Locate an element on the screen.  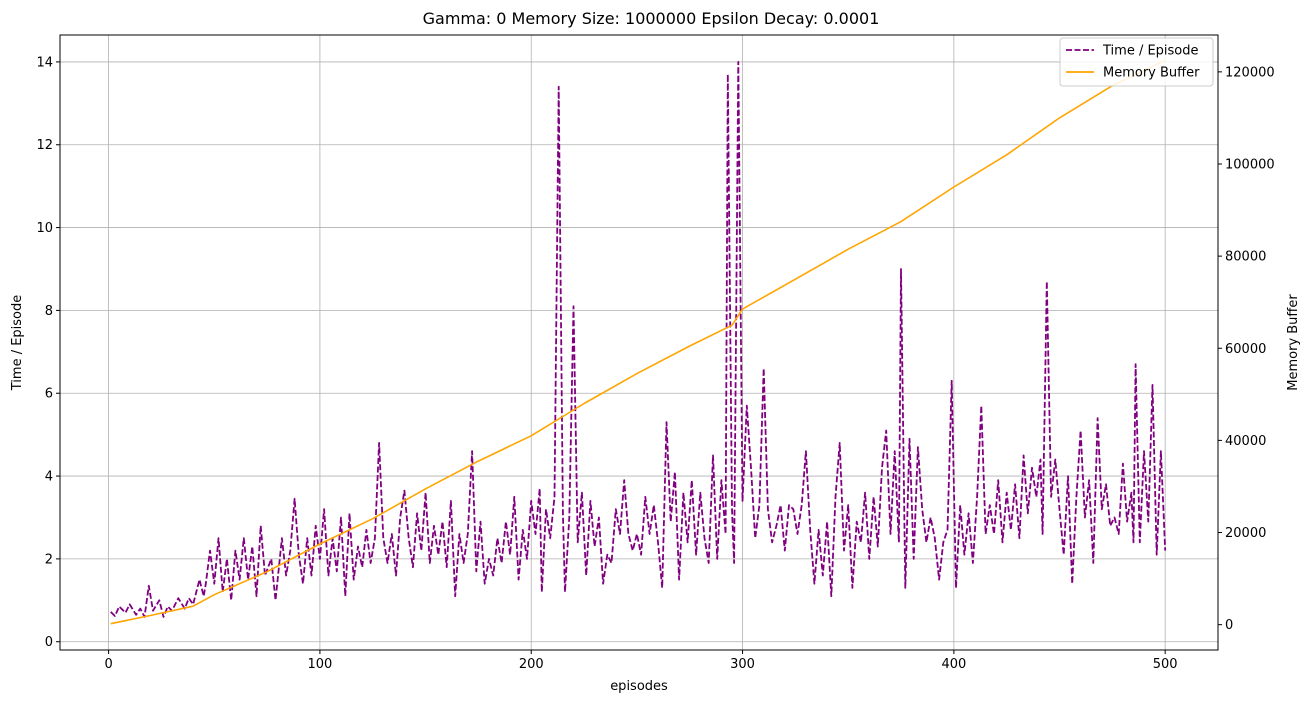
y-left-tick-label: 2 is located at coordinates (49, 559).